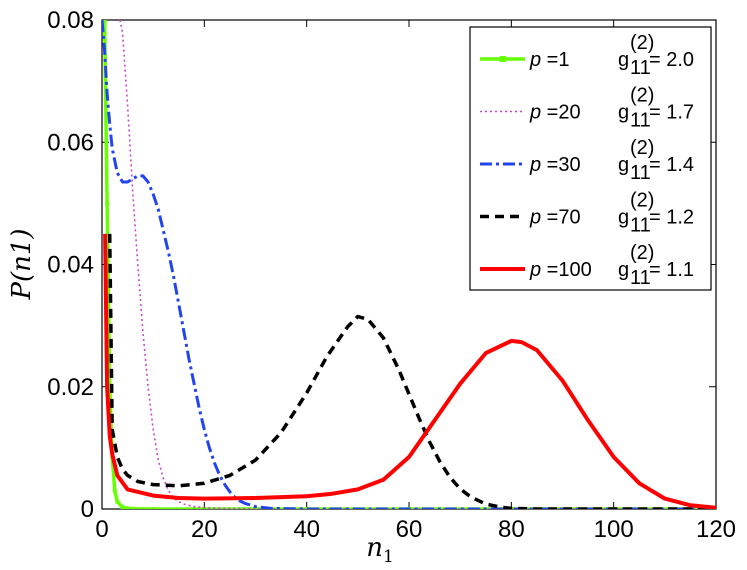  What do you see at coordinates (503, 59) in the screenshot?
I see `legend-marker` at bounding box center [503, 59].